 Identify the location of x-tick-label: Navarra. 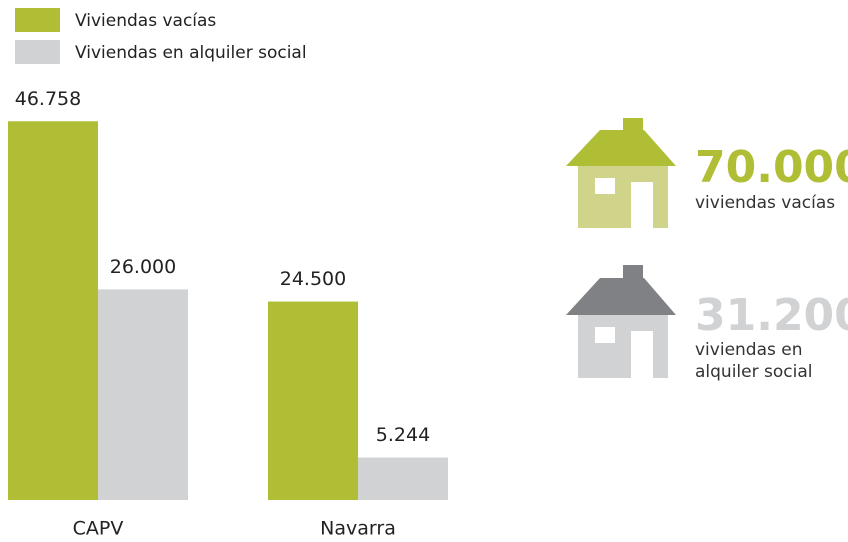
(358, 529).